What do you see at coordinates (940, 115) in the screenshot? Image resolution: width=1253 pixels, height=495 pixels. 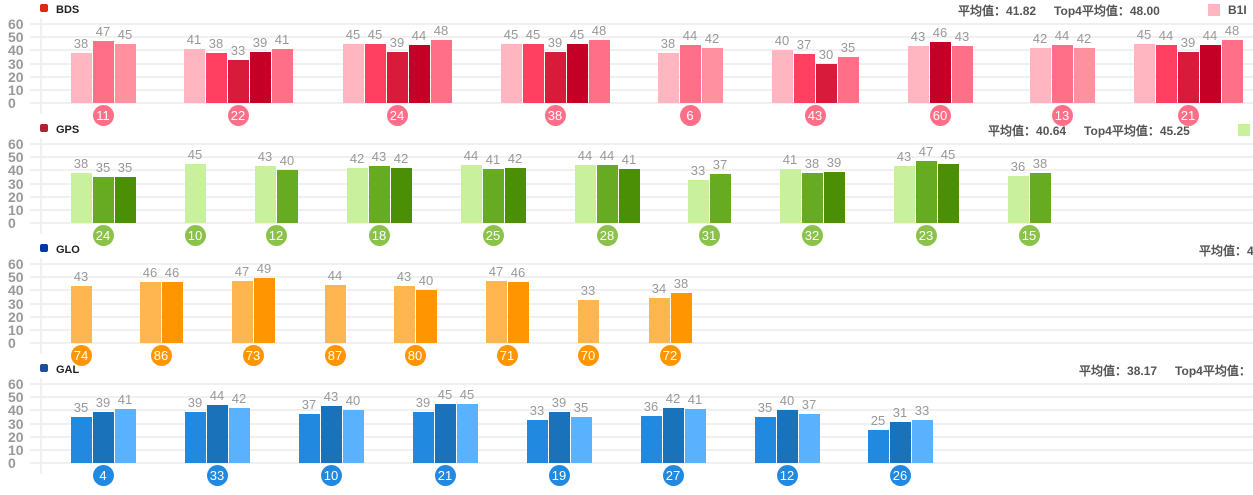 I see `satellite-prn-badge: 60` at bounding box center [940, 115].